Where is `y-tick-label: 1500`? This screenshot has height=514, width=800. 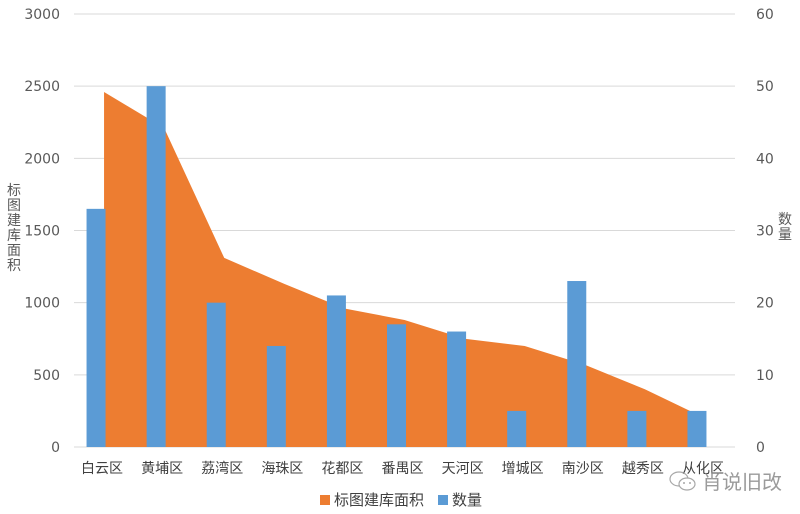
y-tick-label: 1500 is located at coordinates (42, 232).